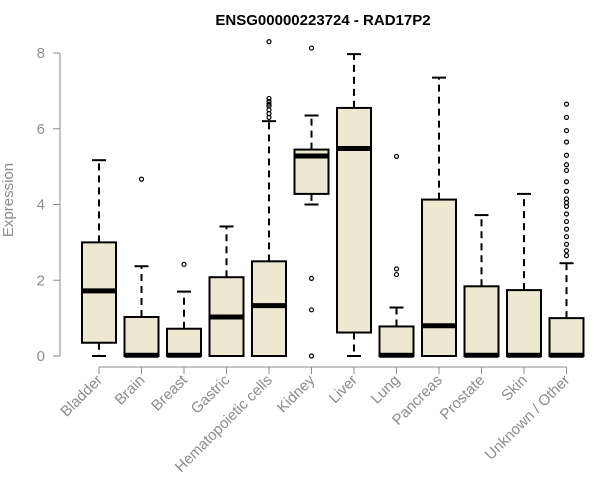 The width and height of the screenshot is (600, 500). I want to click on box-hematopoietic-cells, so click(269, 198).